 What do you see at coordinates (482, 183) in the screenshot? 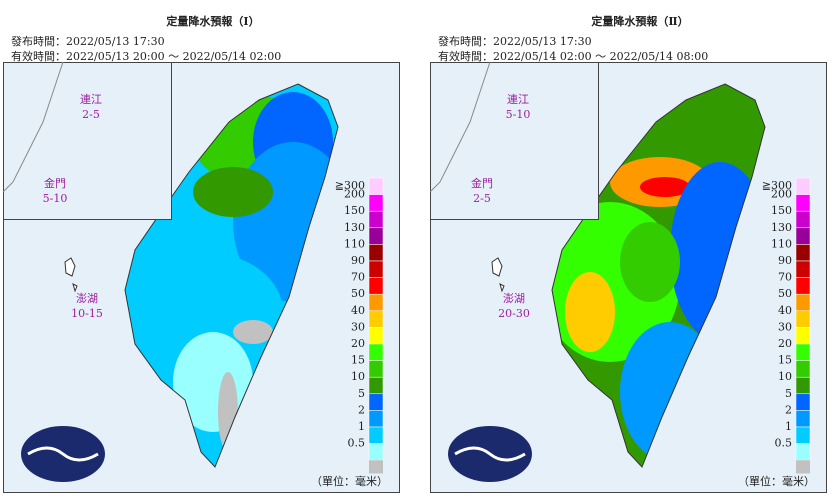
I see `island-name: 金門` at bounding box center [482, 183].